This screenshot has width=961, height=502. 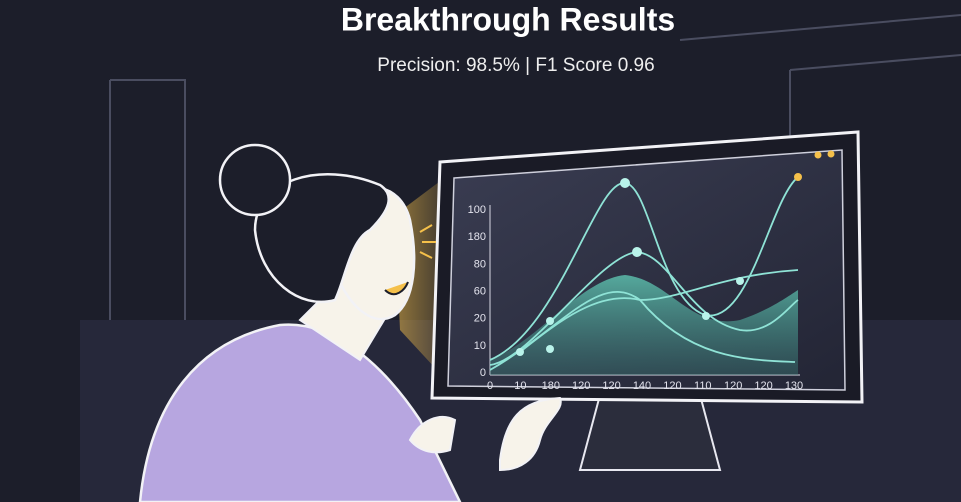 What do you see at coordinates (642, 386) in the screenshot?
I see `x-label: 140` at bounding box center [642, 386].